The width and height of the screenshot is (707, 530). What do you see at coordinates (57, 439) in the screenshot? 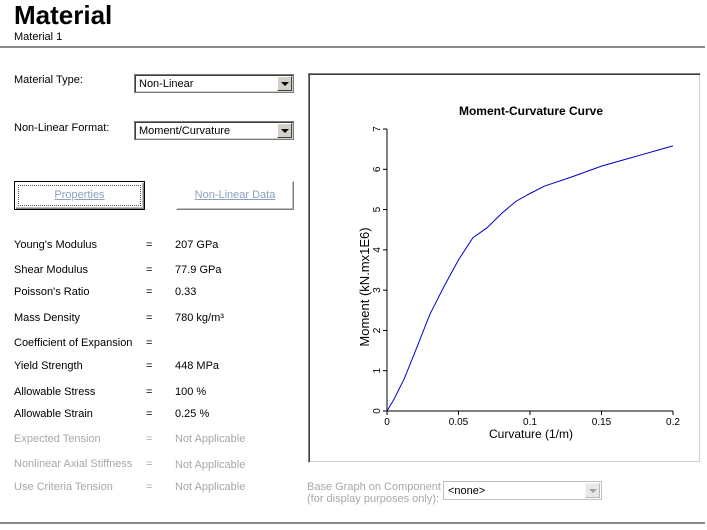
I see `expected-tension-label: Expected Tension` at bounding box center [57, 439].